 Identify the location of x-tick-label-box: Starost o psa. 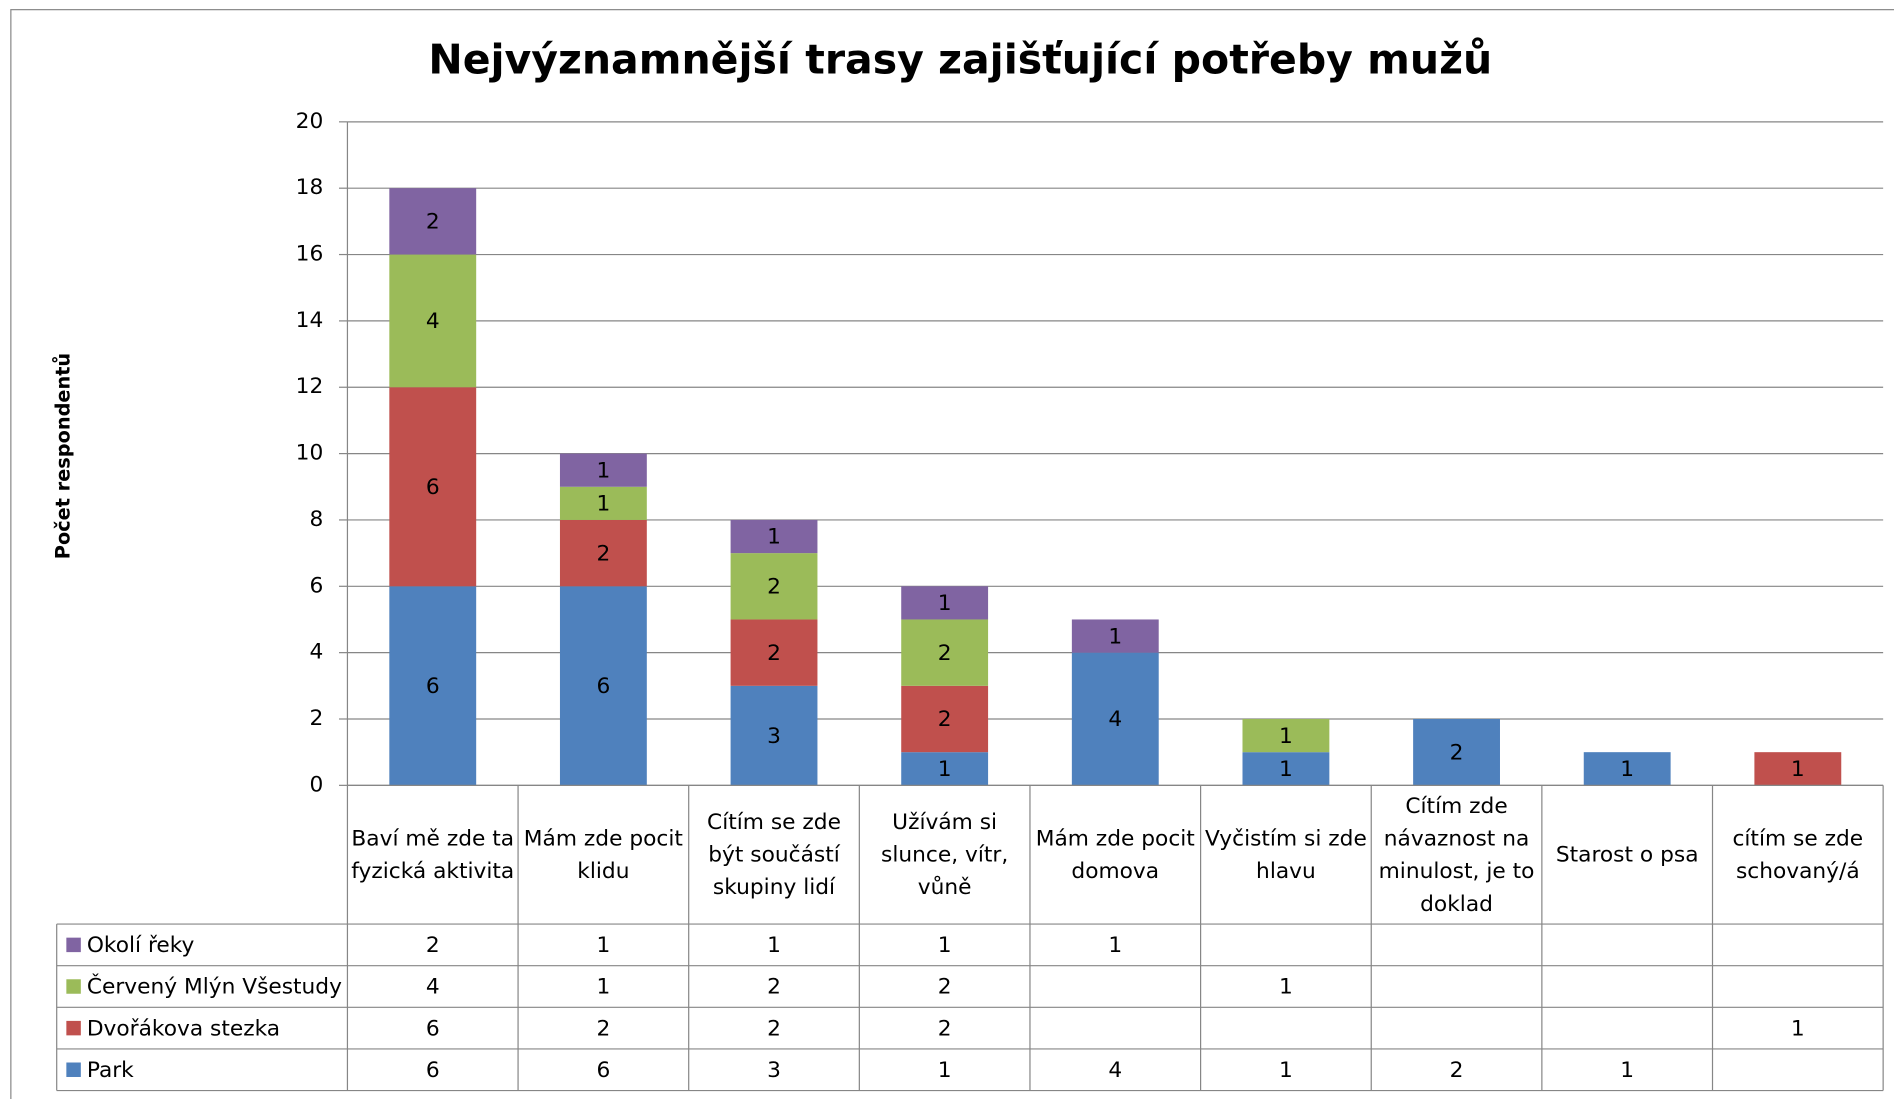
(1627, 855).